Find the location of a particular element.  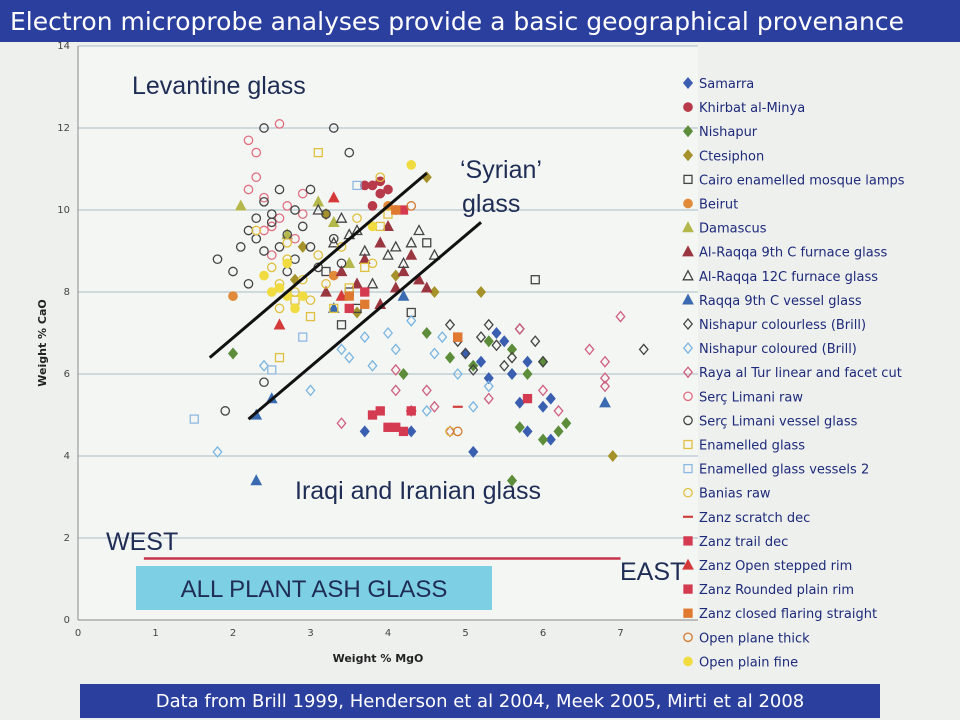

legend-label: Raya al Tur linear and facet cut is located at coordinates (800, 373).